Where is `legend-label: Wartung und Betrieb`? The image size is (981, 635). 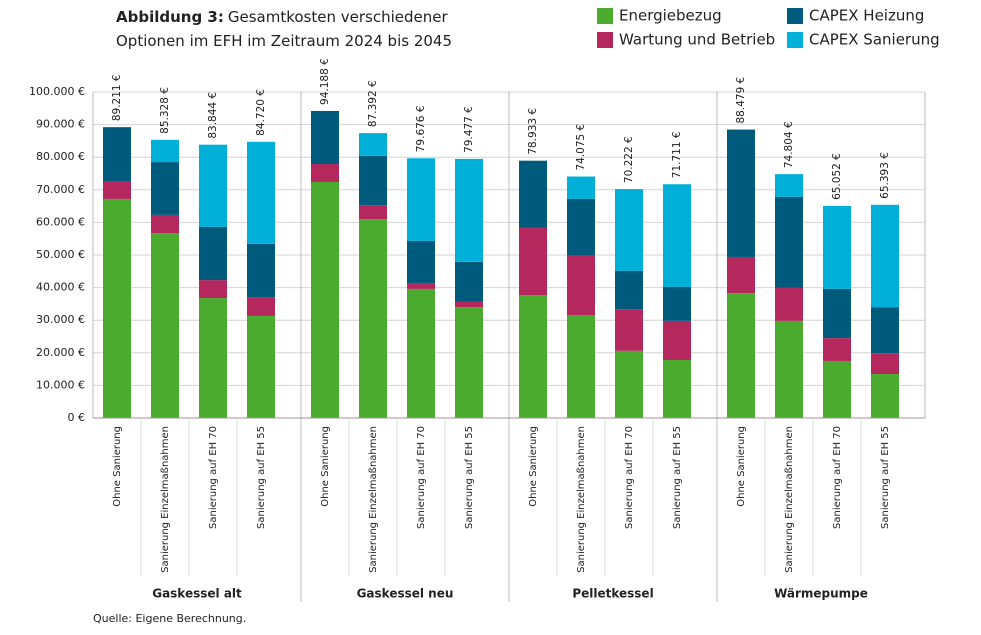
legend-label: Wartung und Betrieb is located at coordinates (697, 40).